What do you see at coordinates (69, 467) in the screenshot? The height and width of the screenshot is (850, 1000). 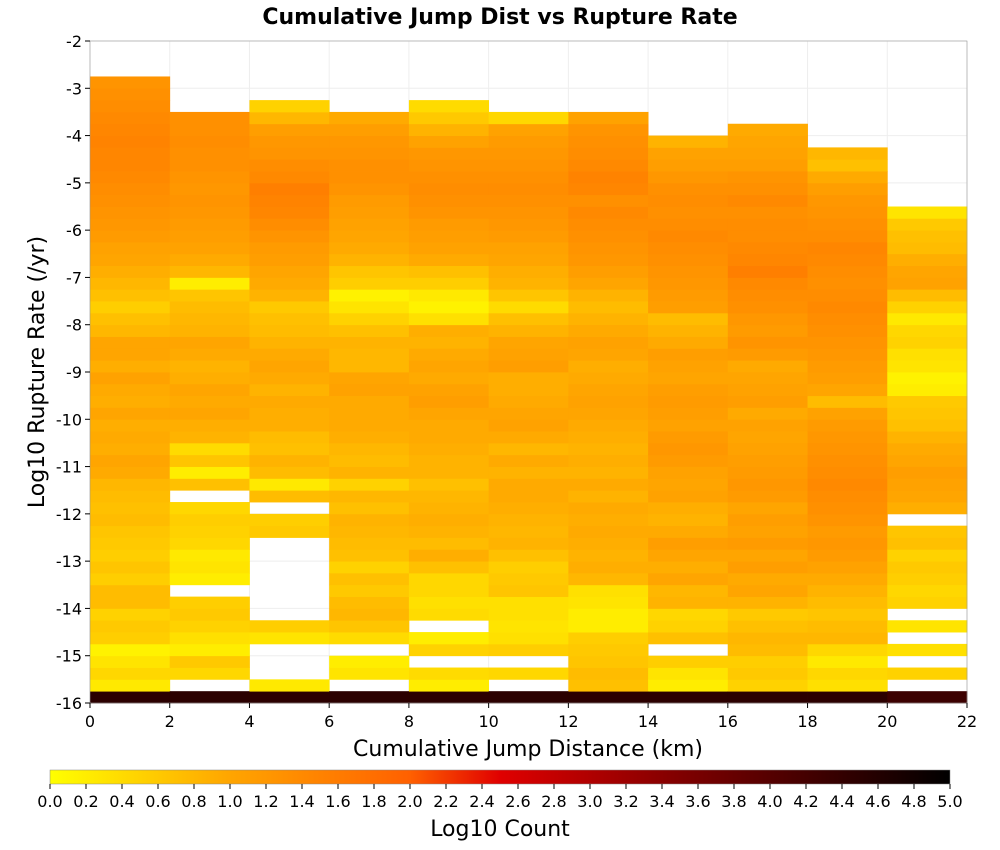 I see `y-tick-label: -11` at bounding box center [69, 467].